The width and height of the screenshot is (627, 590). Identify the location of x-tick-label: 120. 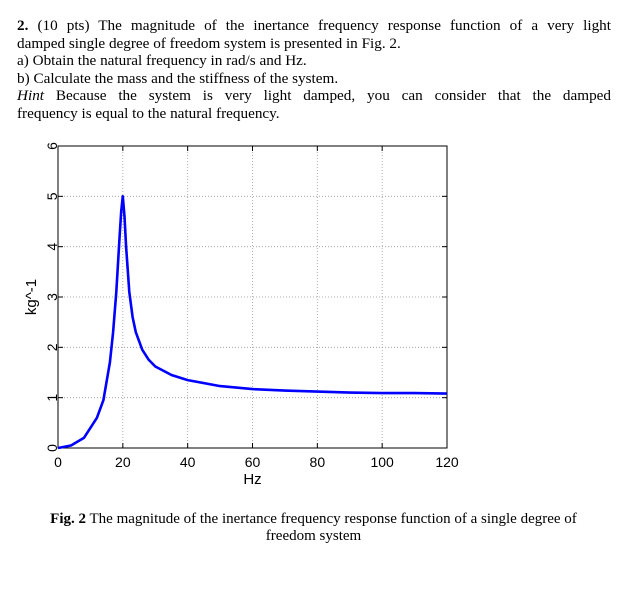
(447, 462).